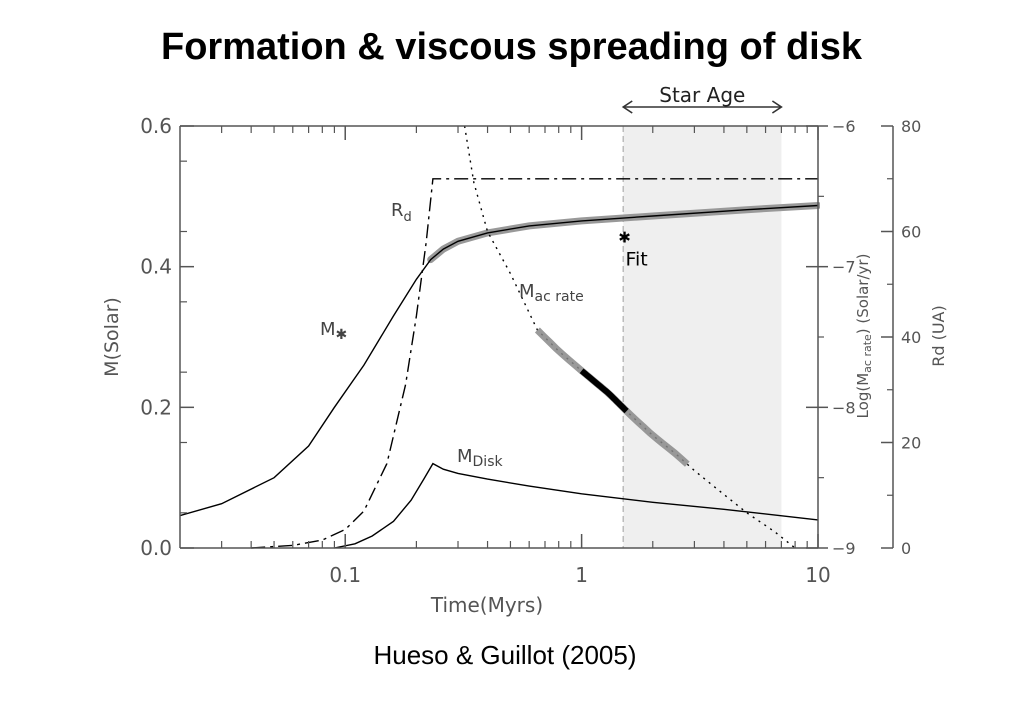  I want to click on rd-label: Rd, so click(401, 212).